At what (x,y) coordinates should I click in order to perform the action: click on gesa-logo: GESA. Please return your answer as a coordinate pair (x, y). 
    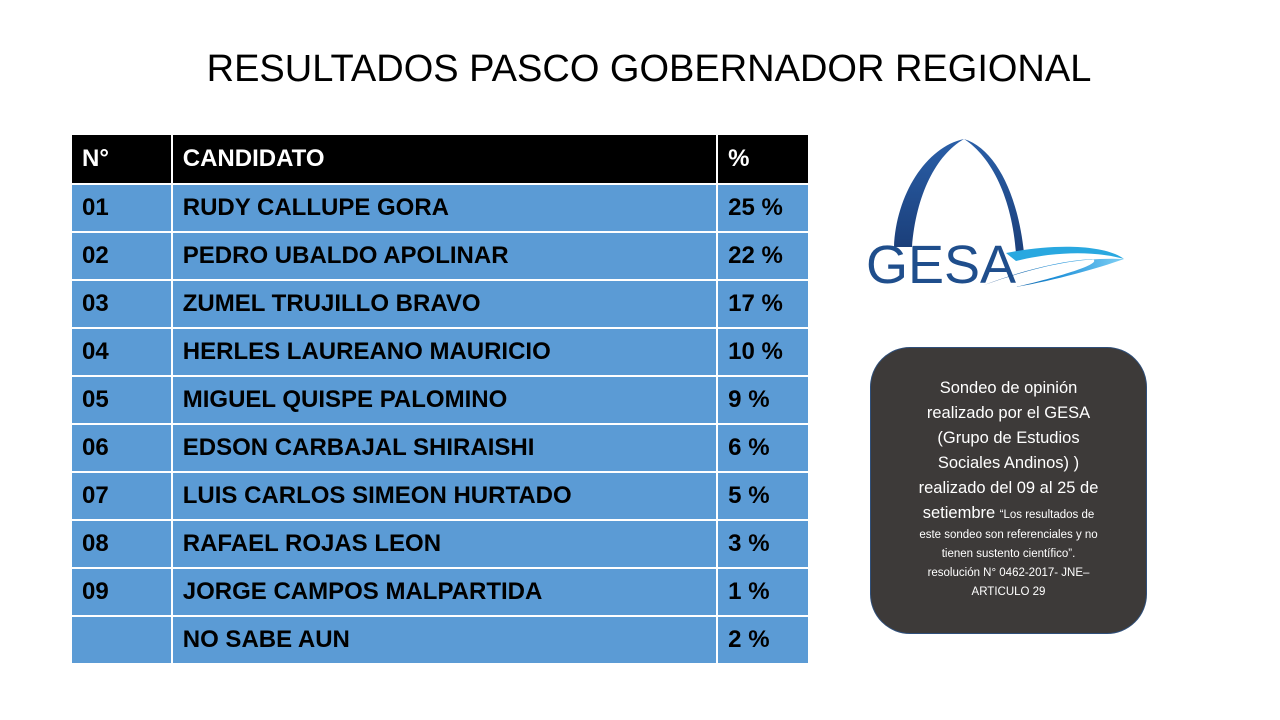
    Looking at the image, I should click on (996, 215).